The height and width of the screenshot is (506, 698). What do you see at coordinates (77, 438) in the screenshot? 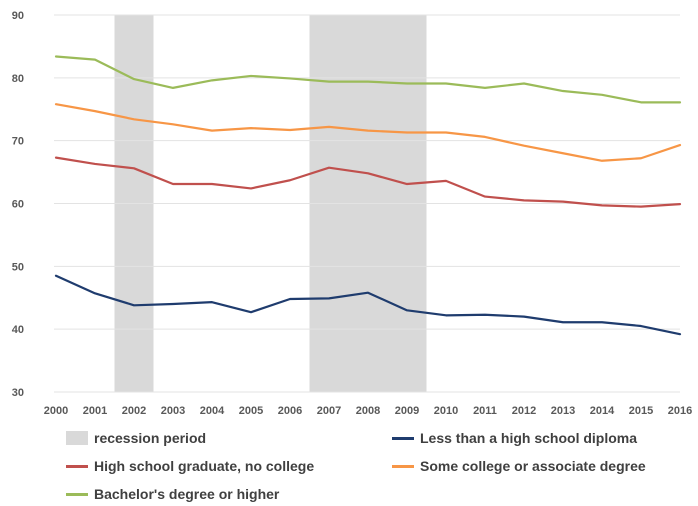
I see `legend-swatch-recession` at bounding box center [77, 438].